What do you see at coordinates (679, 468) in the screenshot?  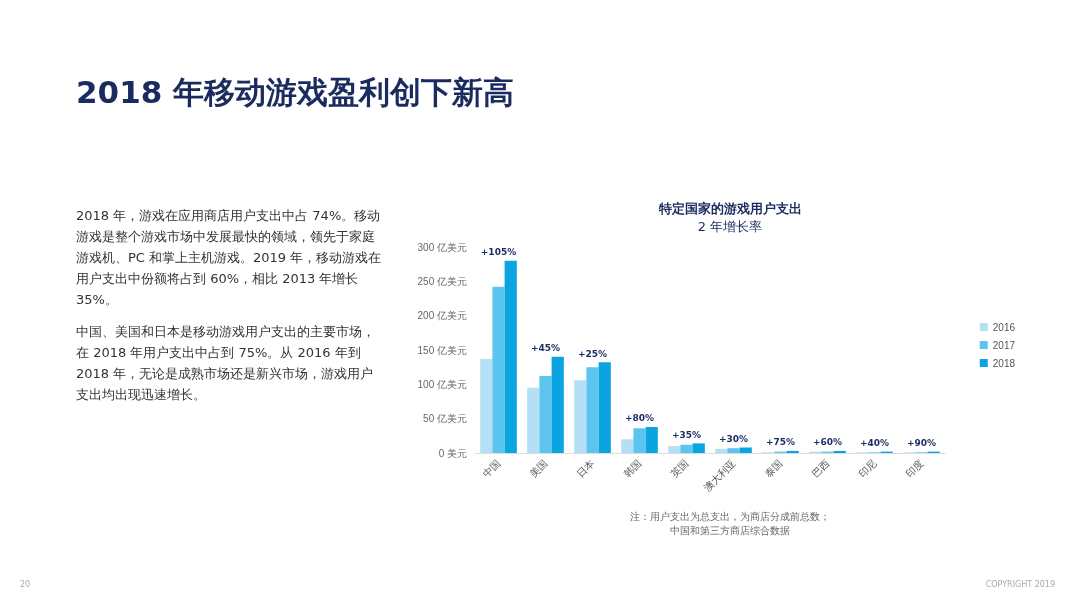 I see `x-tick-label: 英国` at bounding box center [679, 468].